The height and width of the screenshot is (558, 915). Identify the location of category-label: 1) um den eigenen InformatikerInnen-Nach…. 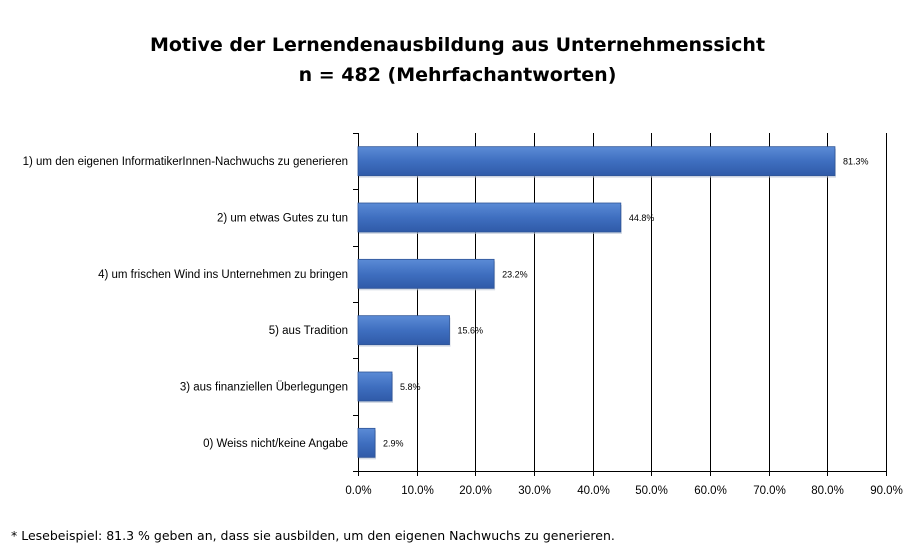
(185, 162).